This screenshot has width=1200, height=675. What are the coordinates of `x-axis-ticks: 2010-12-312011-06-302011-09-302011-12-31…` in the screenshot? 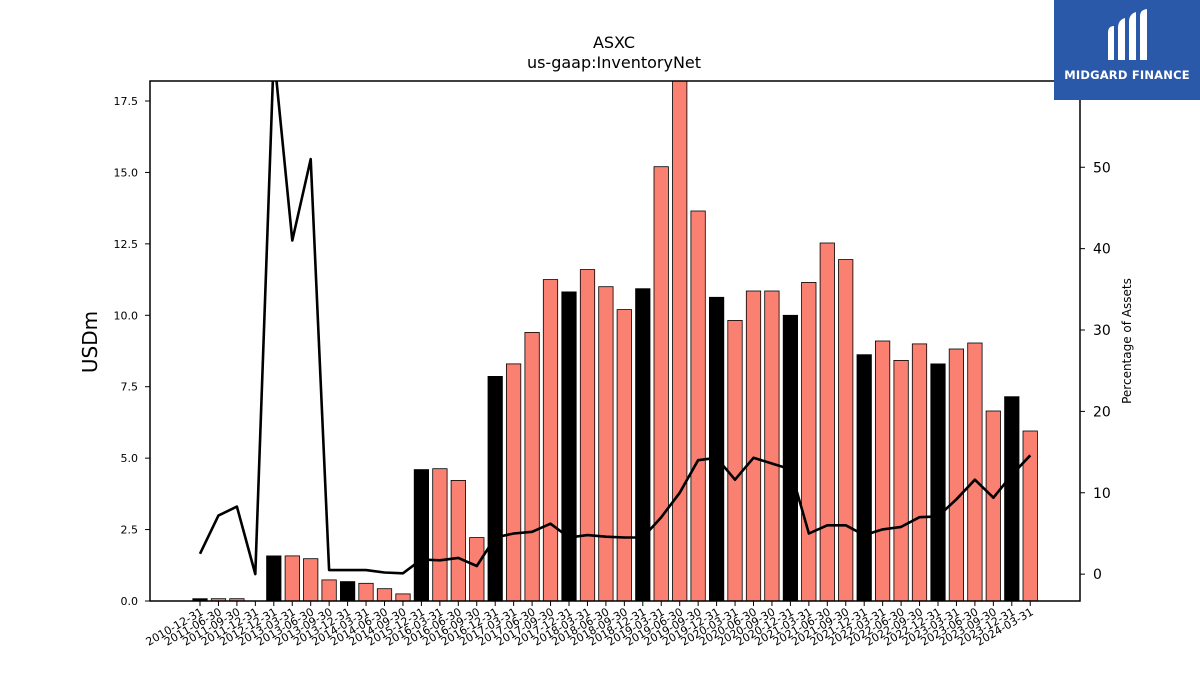 It's located at (590, 625).